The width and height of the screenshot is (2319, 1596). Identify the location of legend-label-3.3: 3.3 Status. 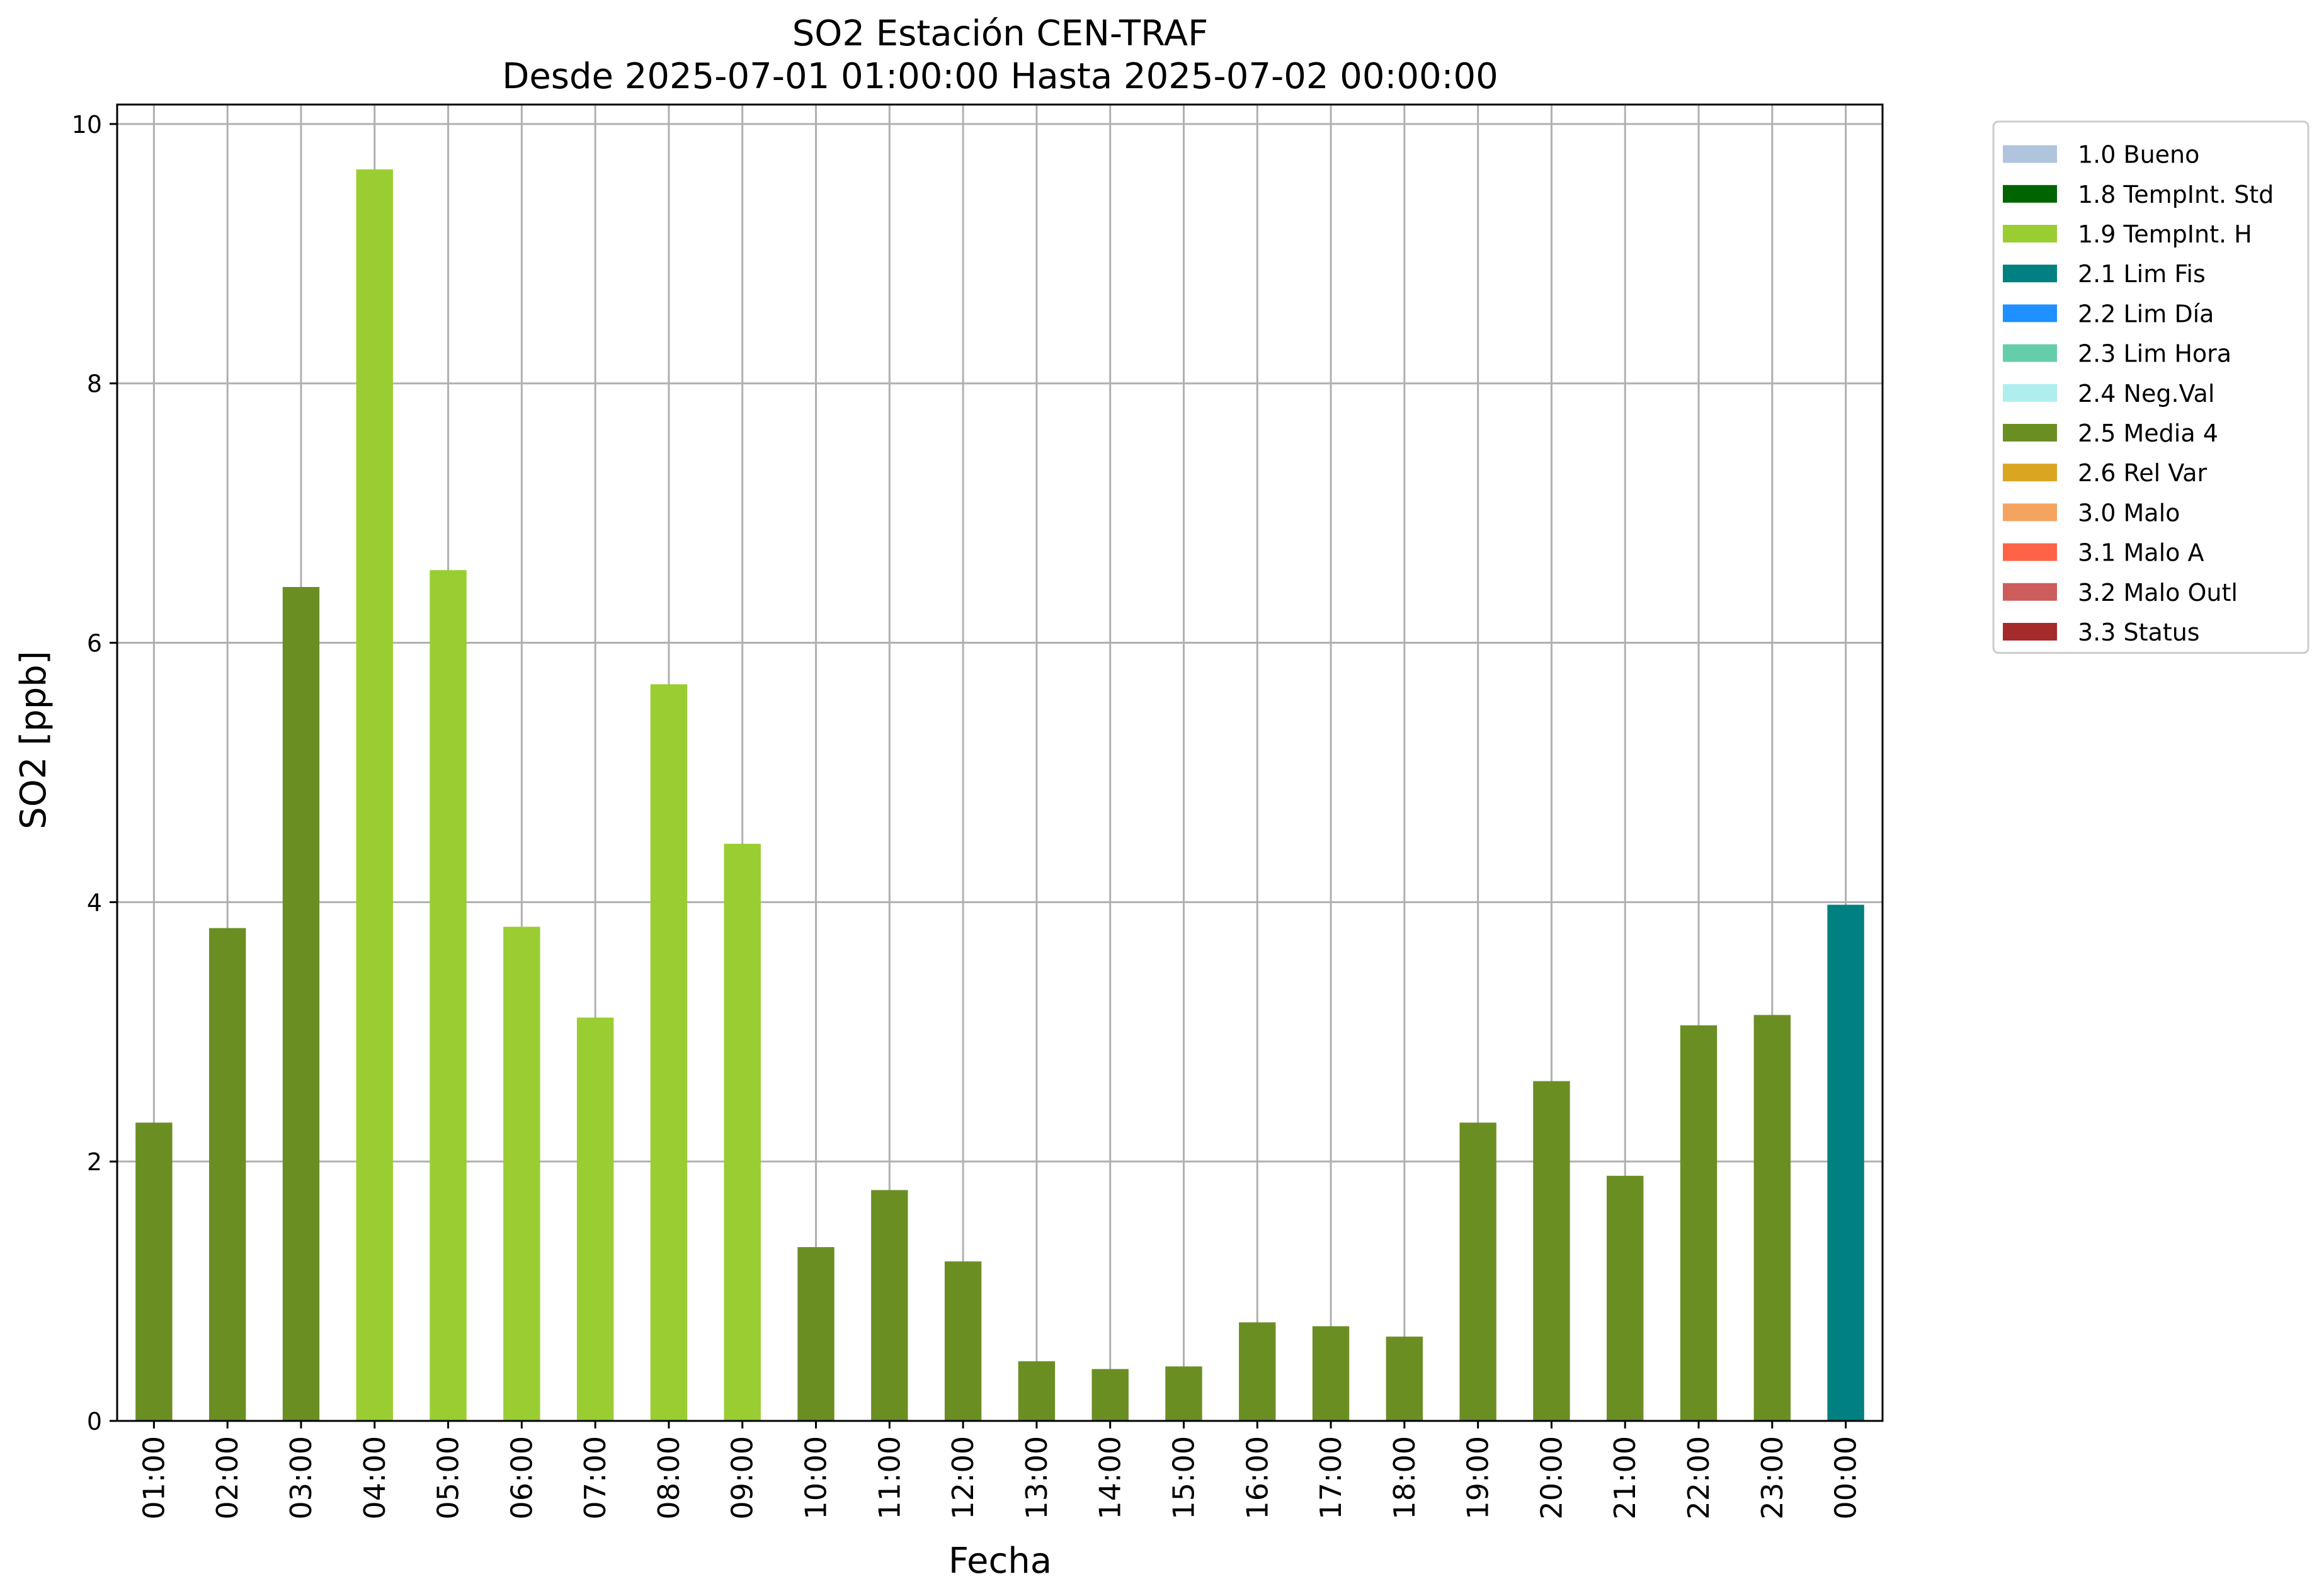
(2139, 632).